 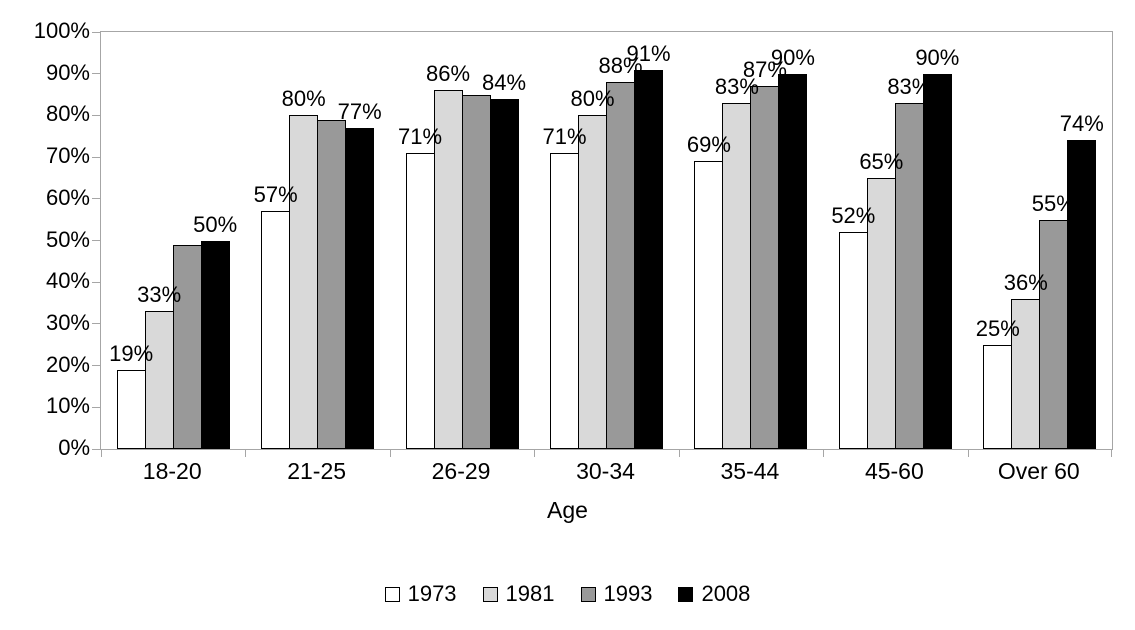 What do you see at coordinates (490, 594) in the screenshot?
I see `legend-swatch-1981` at bounding box center [490, 594].